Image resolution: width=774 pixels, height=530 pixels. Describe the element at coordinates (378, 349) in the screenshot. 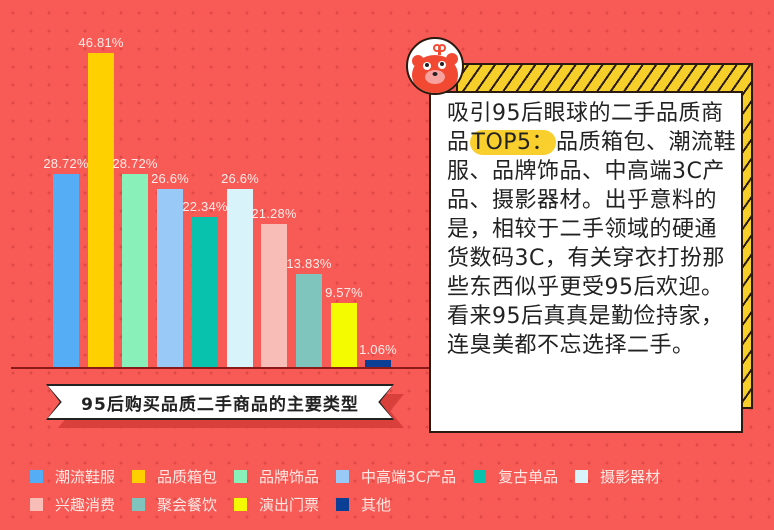

I see `bar-value-label: 1.06%` at that location.